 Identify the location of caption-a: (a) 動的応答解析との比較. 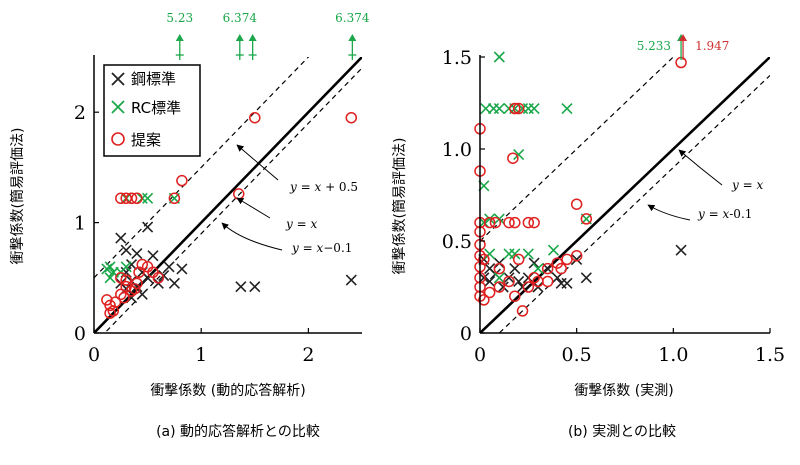
(238, 431).